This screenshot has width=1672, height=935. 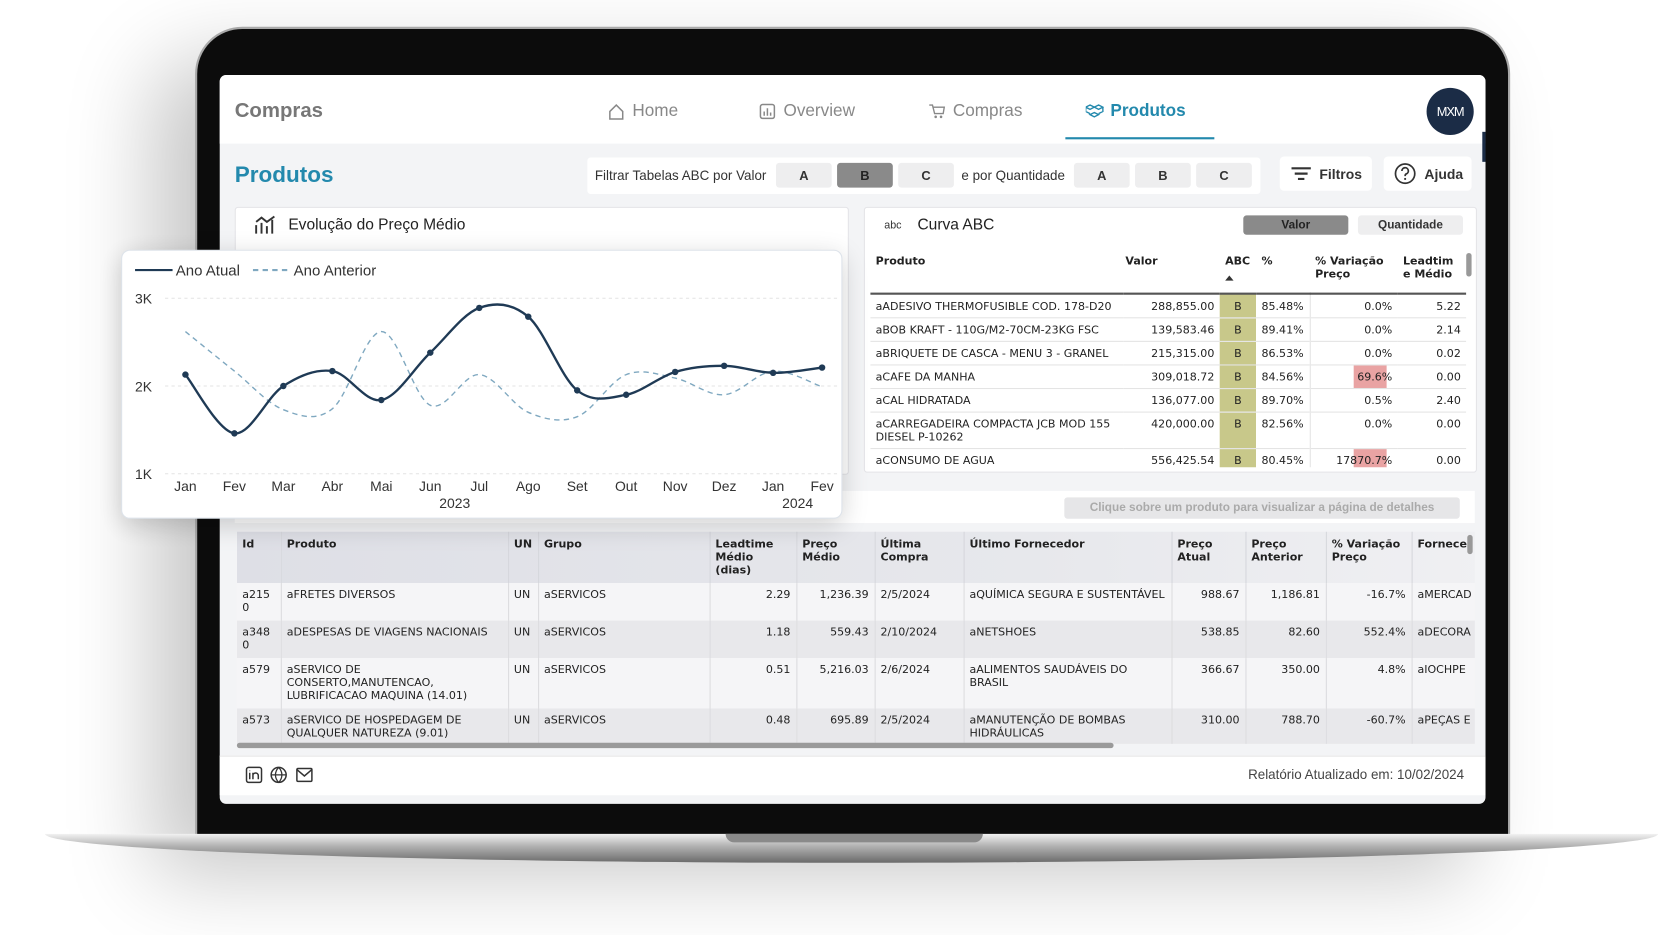 What do you see at coordinates (259, 602) in the screenshot?
I see `cell: a2150` at bounding box center [259, 602].